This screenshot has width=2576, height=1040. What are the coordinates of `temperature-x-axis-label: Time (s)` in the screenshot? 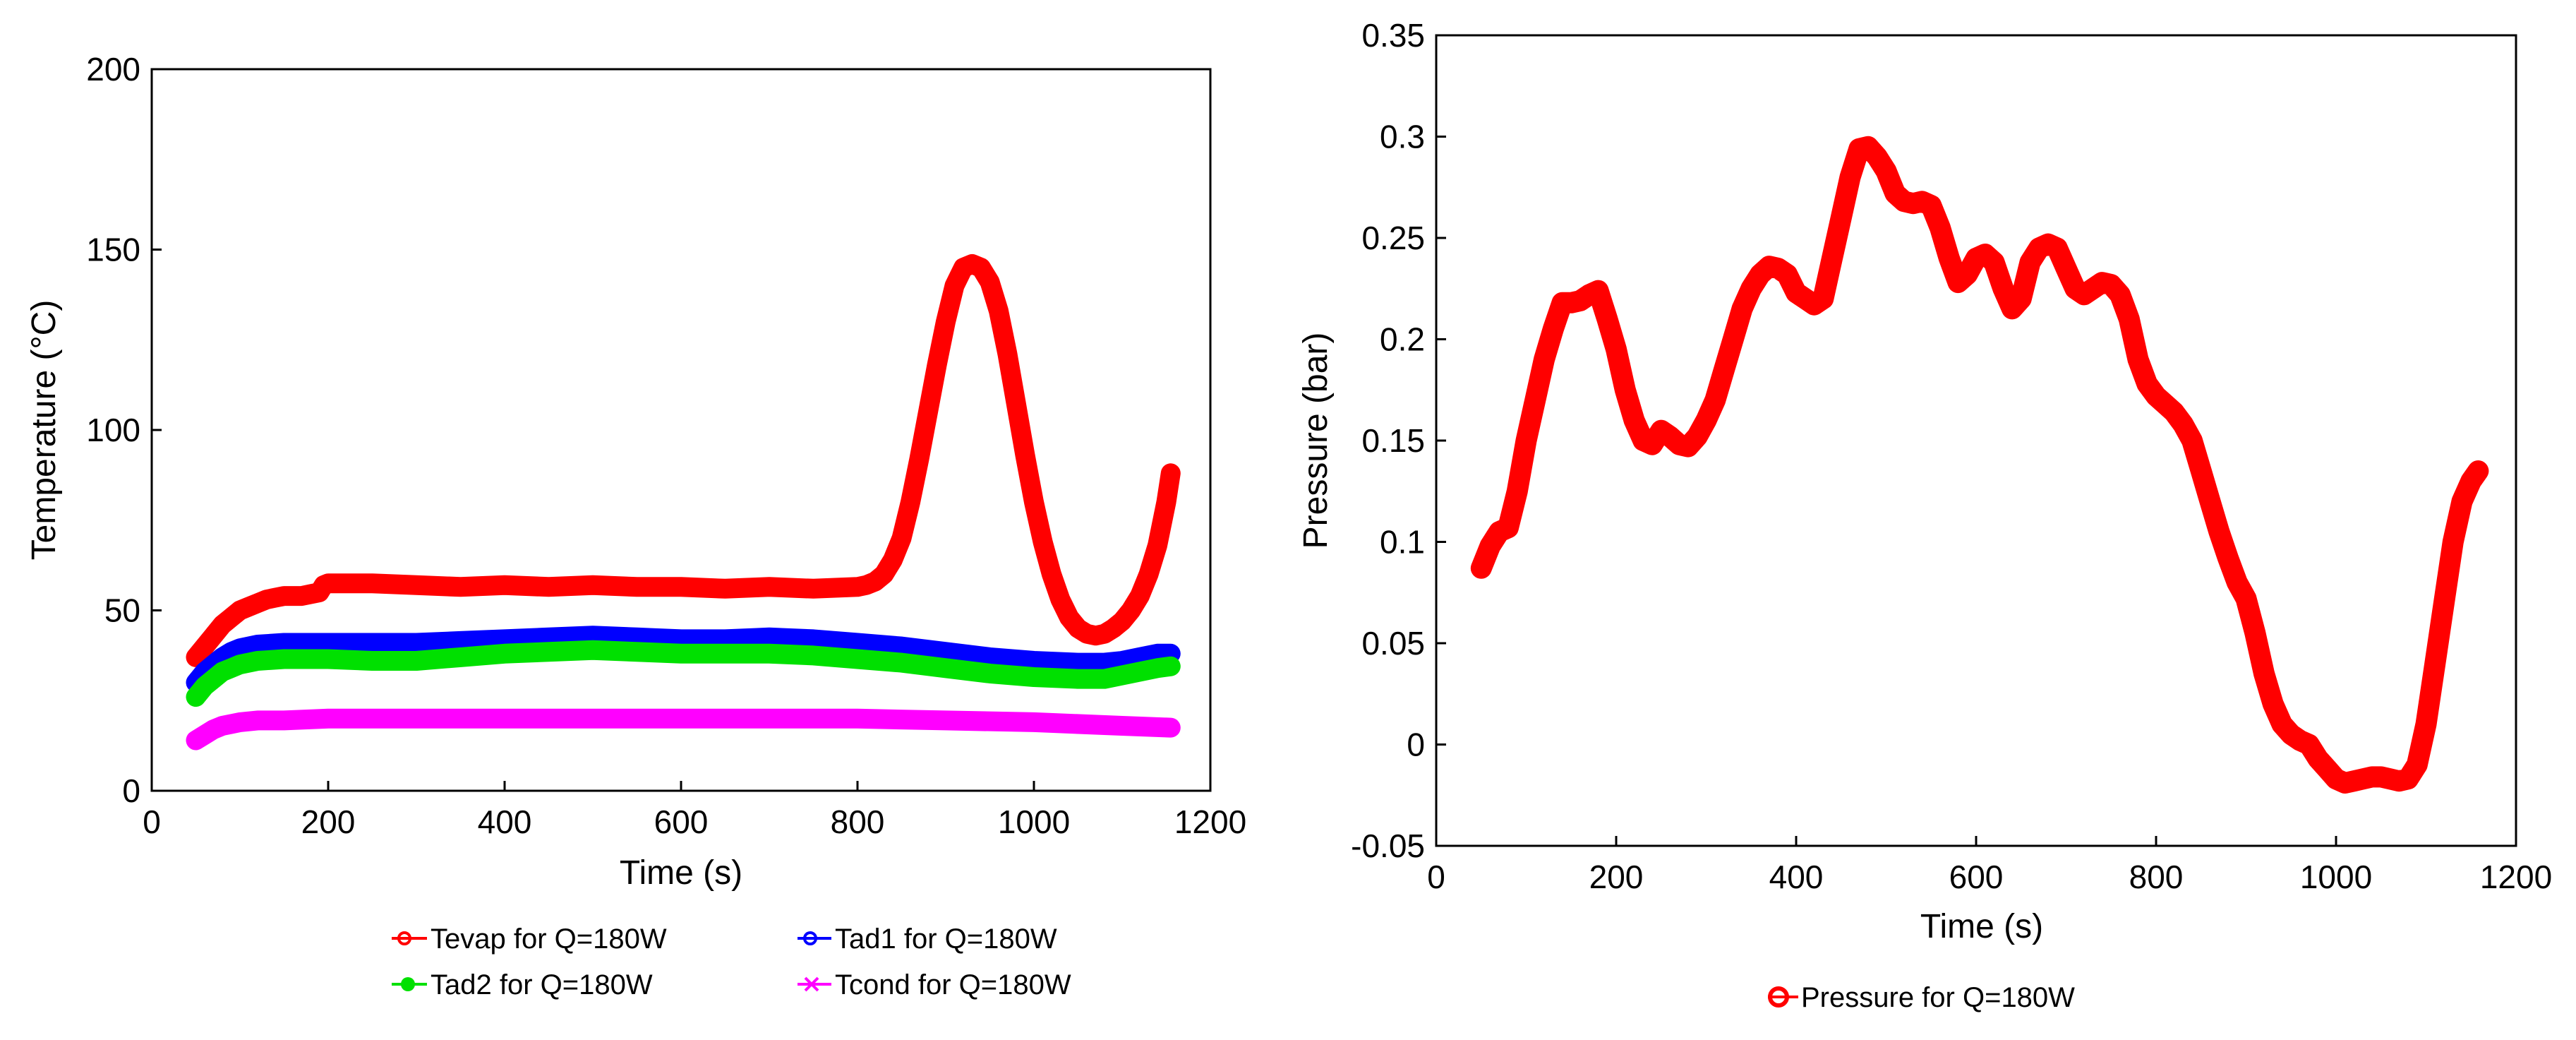 It's located at (681, 873).